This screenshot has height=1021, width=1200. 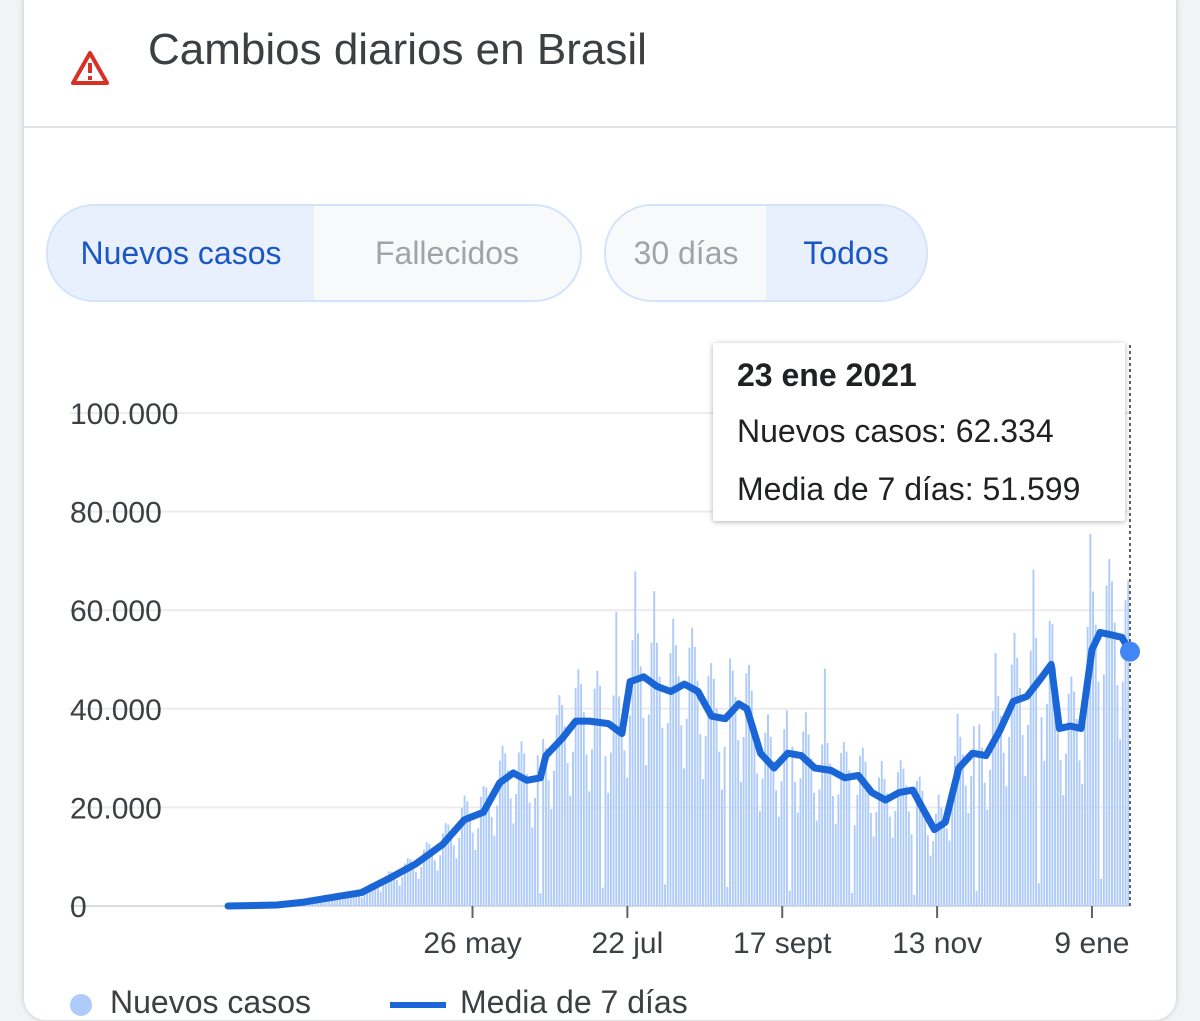 What do you see at coordinates (937, 943) in the screenshot?
I see `x-tick-label: 13 nov` at bounding box center [937, 943].